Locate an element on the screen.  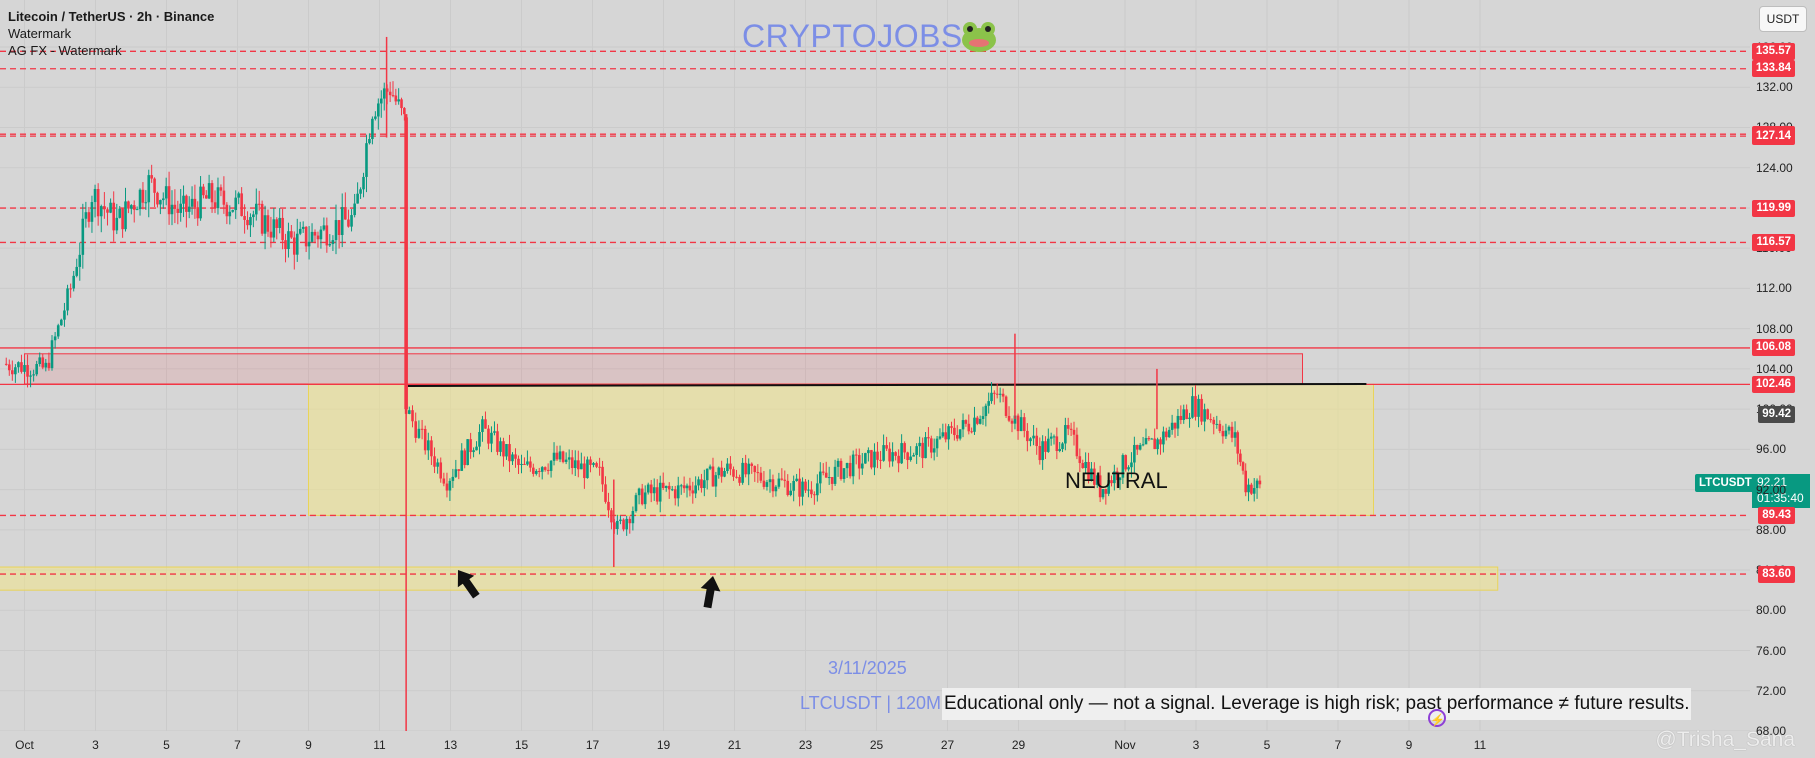
price-level-tag: 89.43 is located at coordinates (1776, 515).